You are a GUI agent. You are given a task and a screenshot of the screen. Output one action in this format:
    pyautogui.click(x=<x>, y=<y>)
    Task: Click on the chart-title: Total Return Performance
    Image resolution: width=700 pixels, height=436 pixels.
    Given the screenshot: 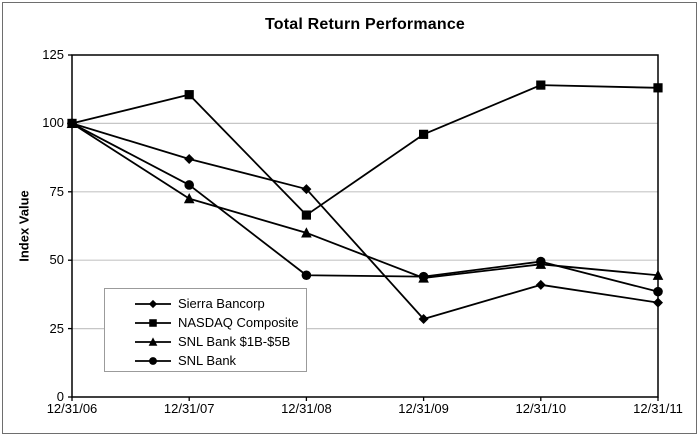 What is the action you would take?
    pyautogui.click(x=365, y=24)
    